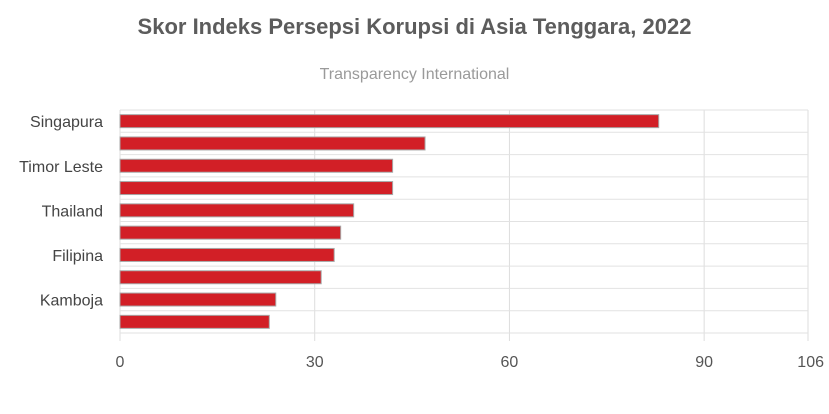 Image resolution: width=829 pixels, height=414 pixels. I want to click on x-tick-label: 90, so click(704, 362).